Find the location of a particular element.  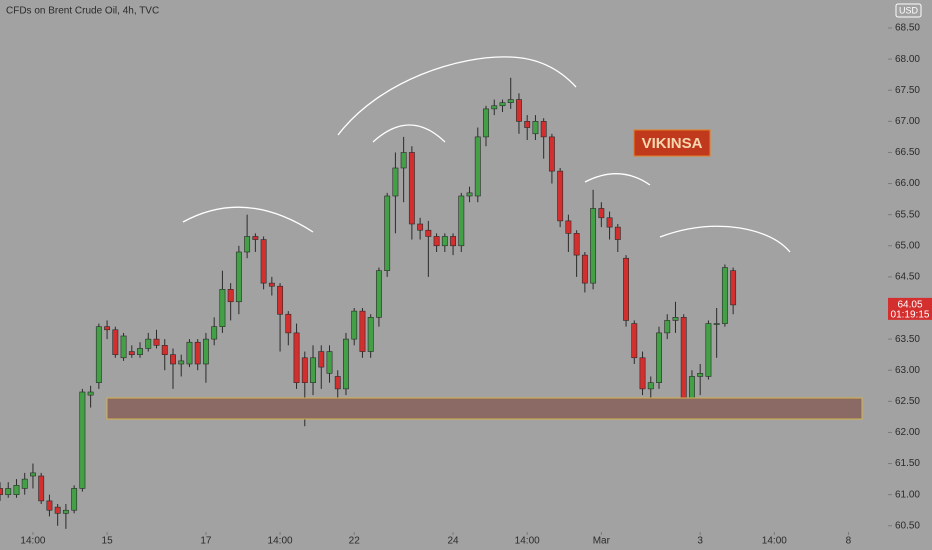

x-tick-label: 17 is located at coordinates (206, 541).